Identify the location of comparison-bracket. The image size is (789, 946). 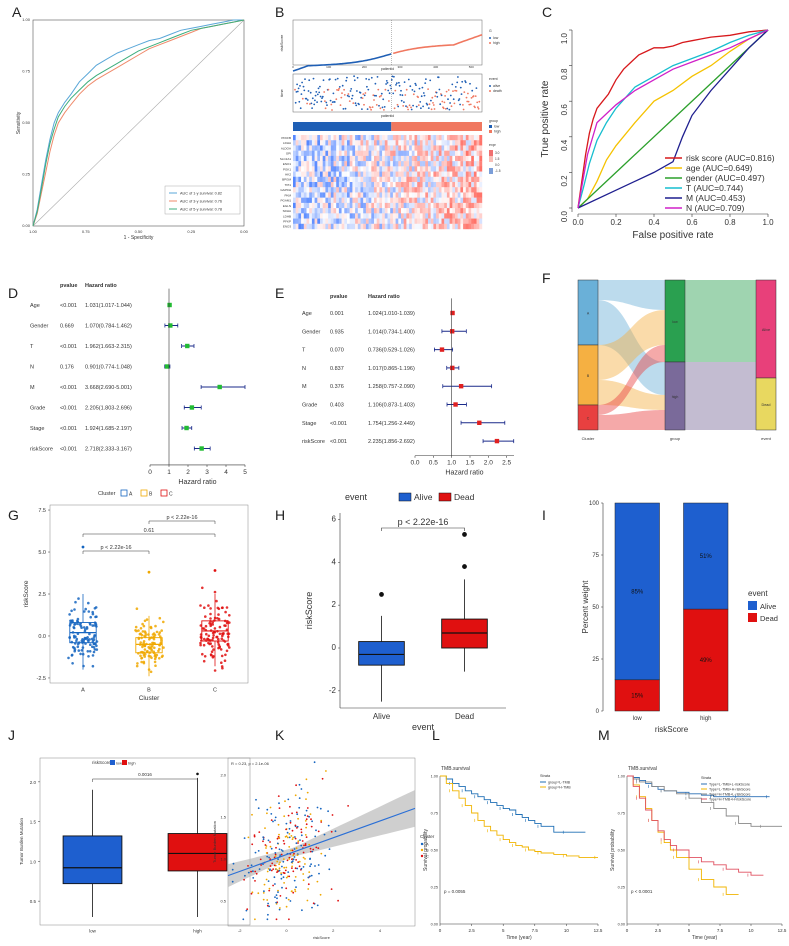
(423, 529).